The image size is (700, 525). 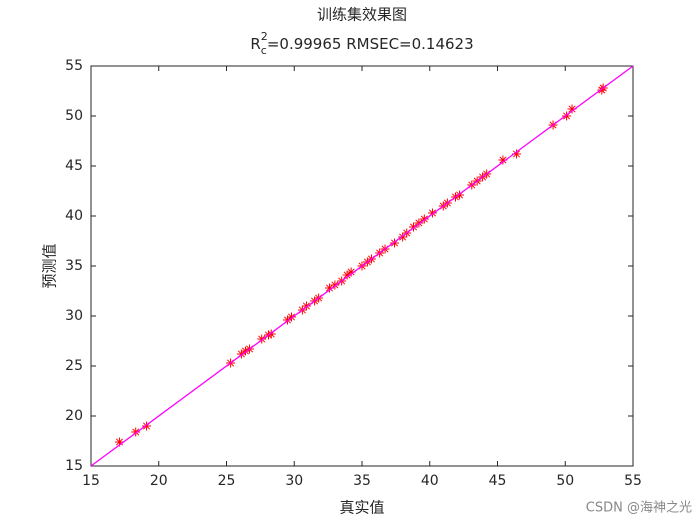 I want to click on y-tick-label: 50, so click(x=74, y=116).